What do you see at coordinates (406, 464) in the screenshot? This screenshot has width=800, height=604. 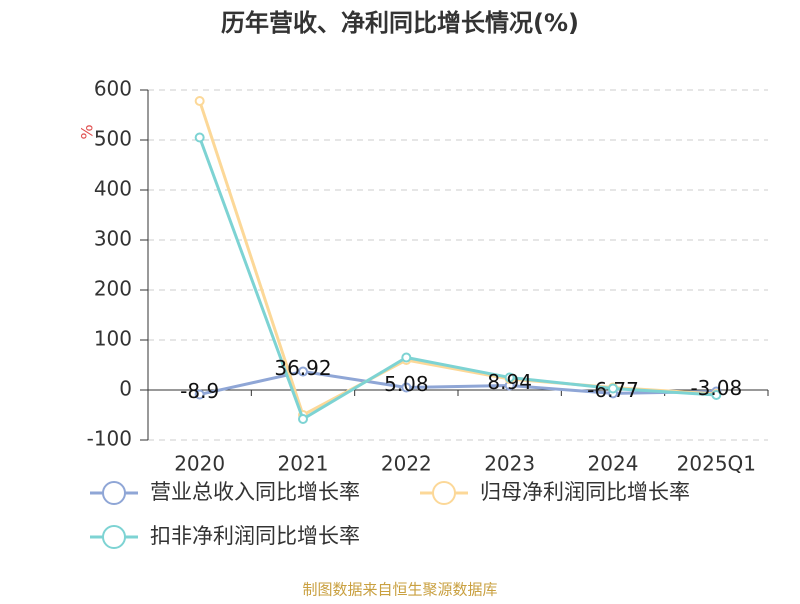 I see `x-tick-label: 2022` at bounding box center [406, 464].